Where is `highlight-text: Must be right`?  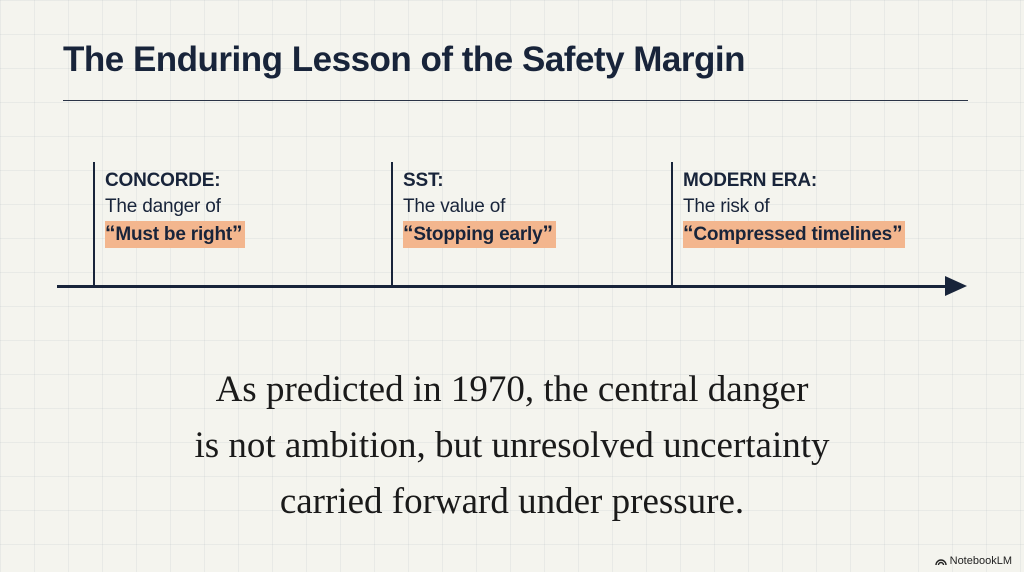
highlight-text: Must be right is located at coordinates (173, 234).